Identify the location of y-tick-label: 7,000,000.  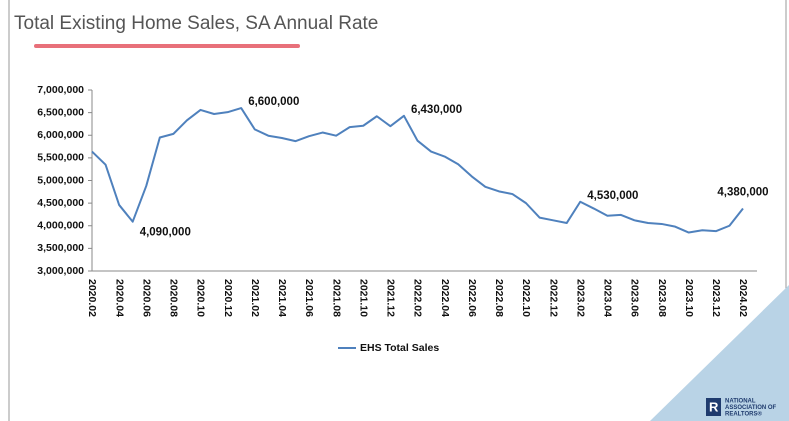
(60, 90).